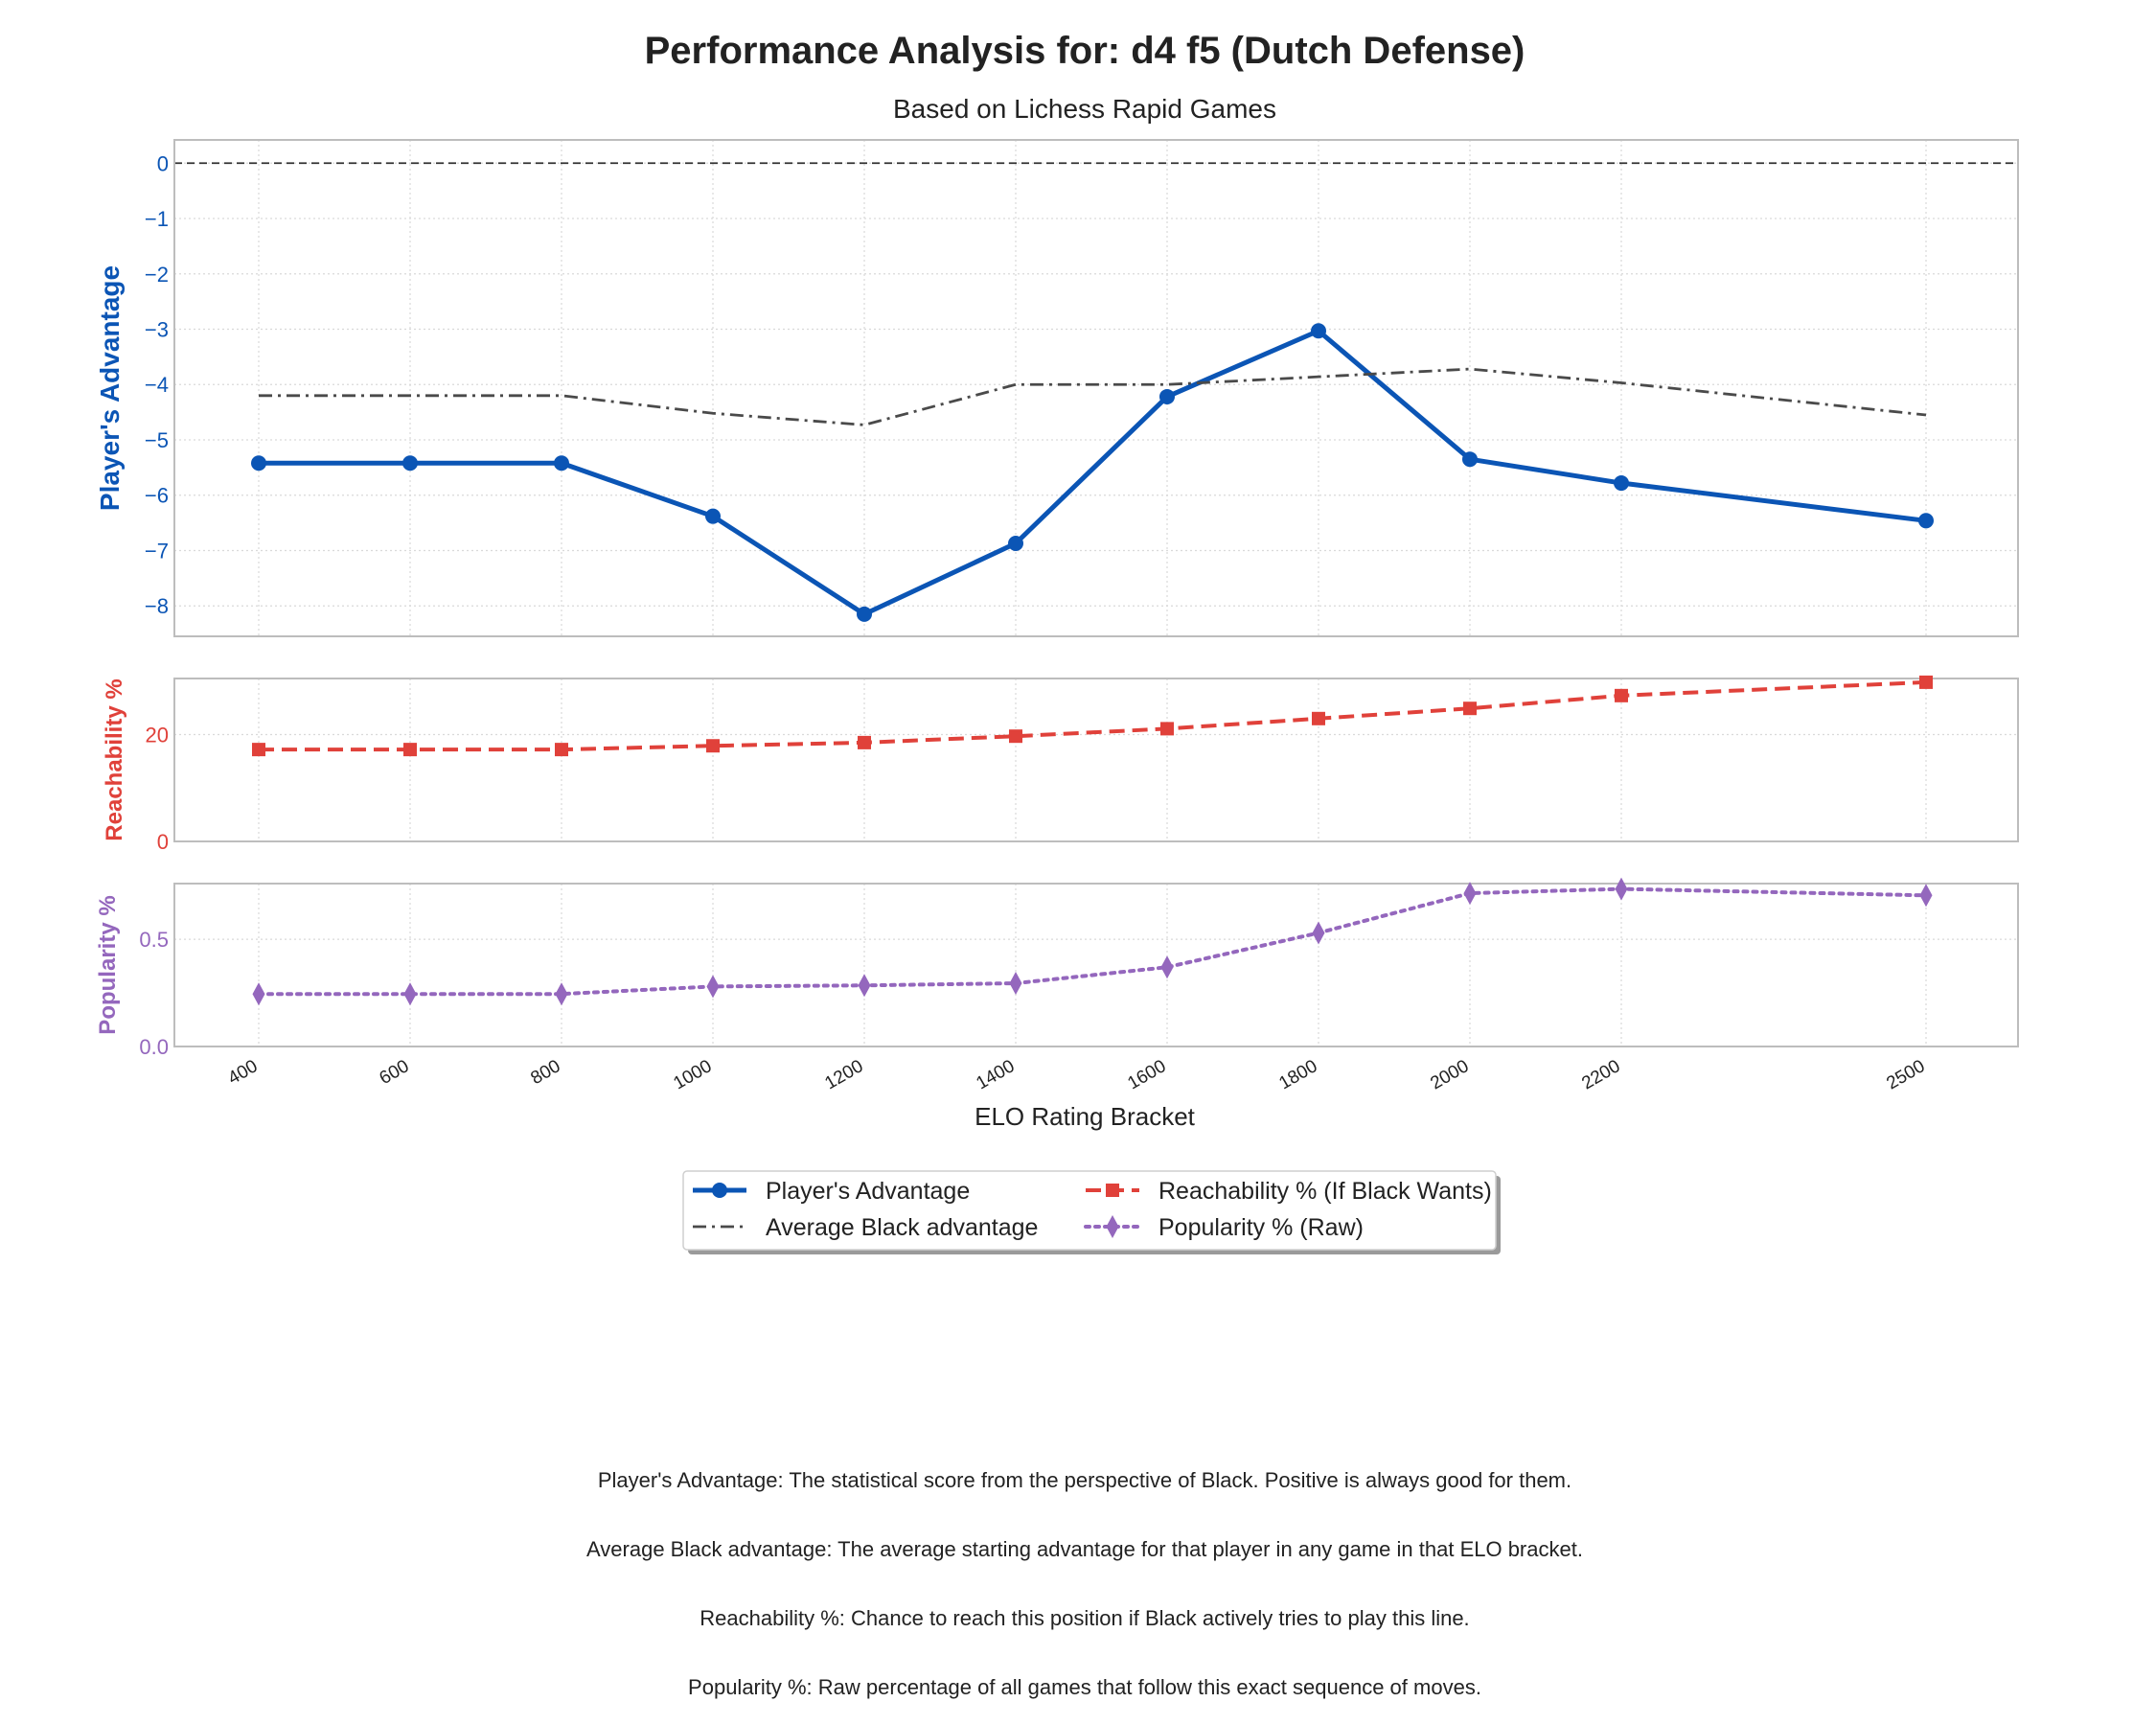 Image resolution: width=2156 pixels, height=1725 pixels. I want to click on panel-reachability-y-axis-label: Reachability %, so click(114, 759).